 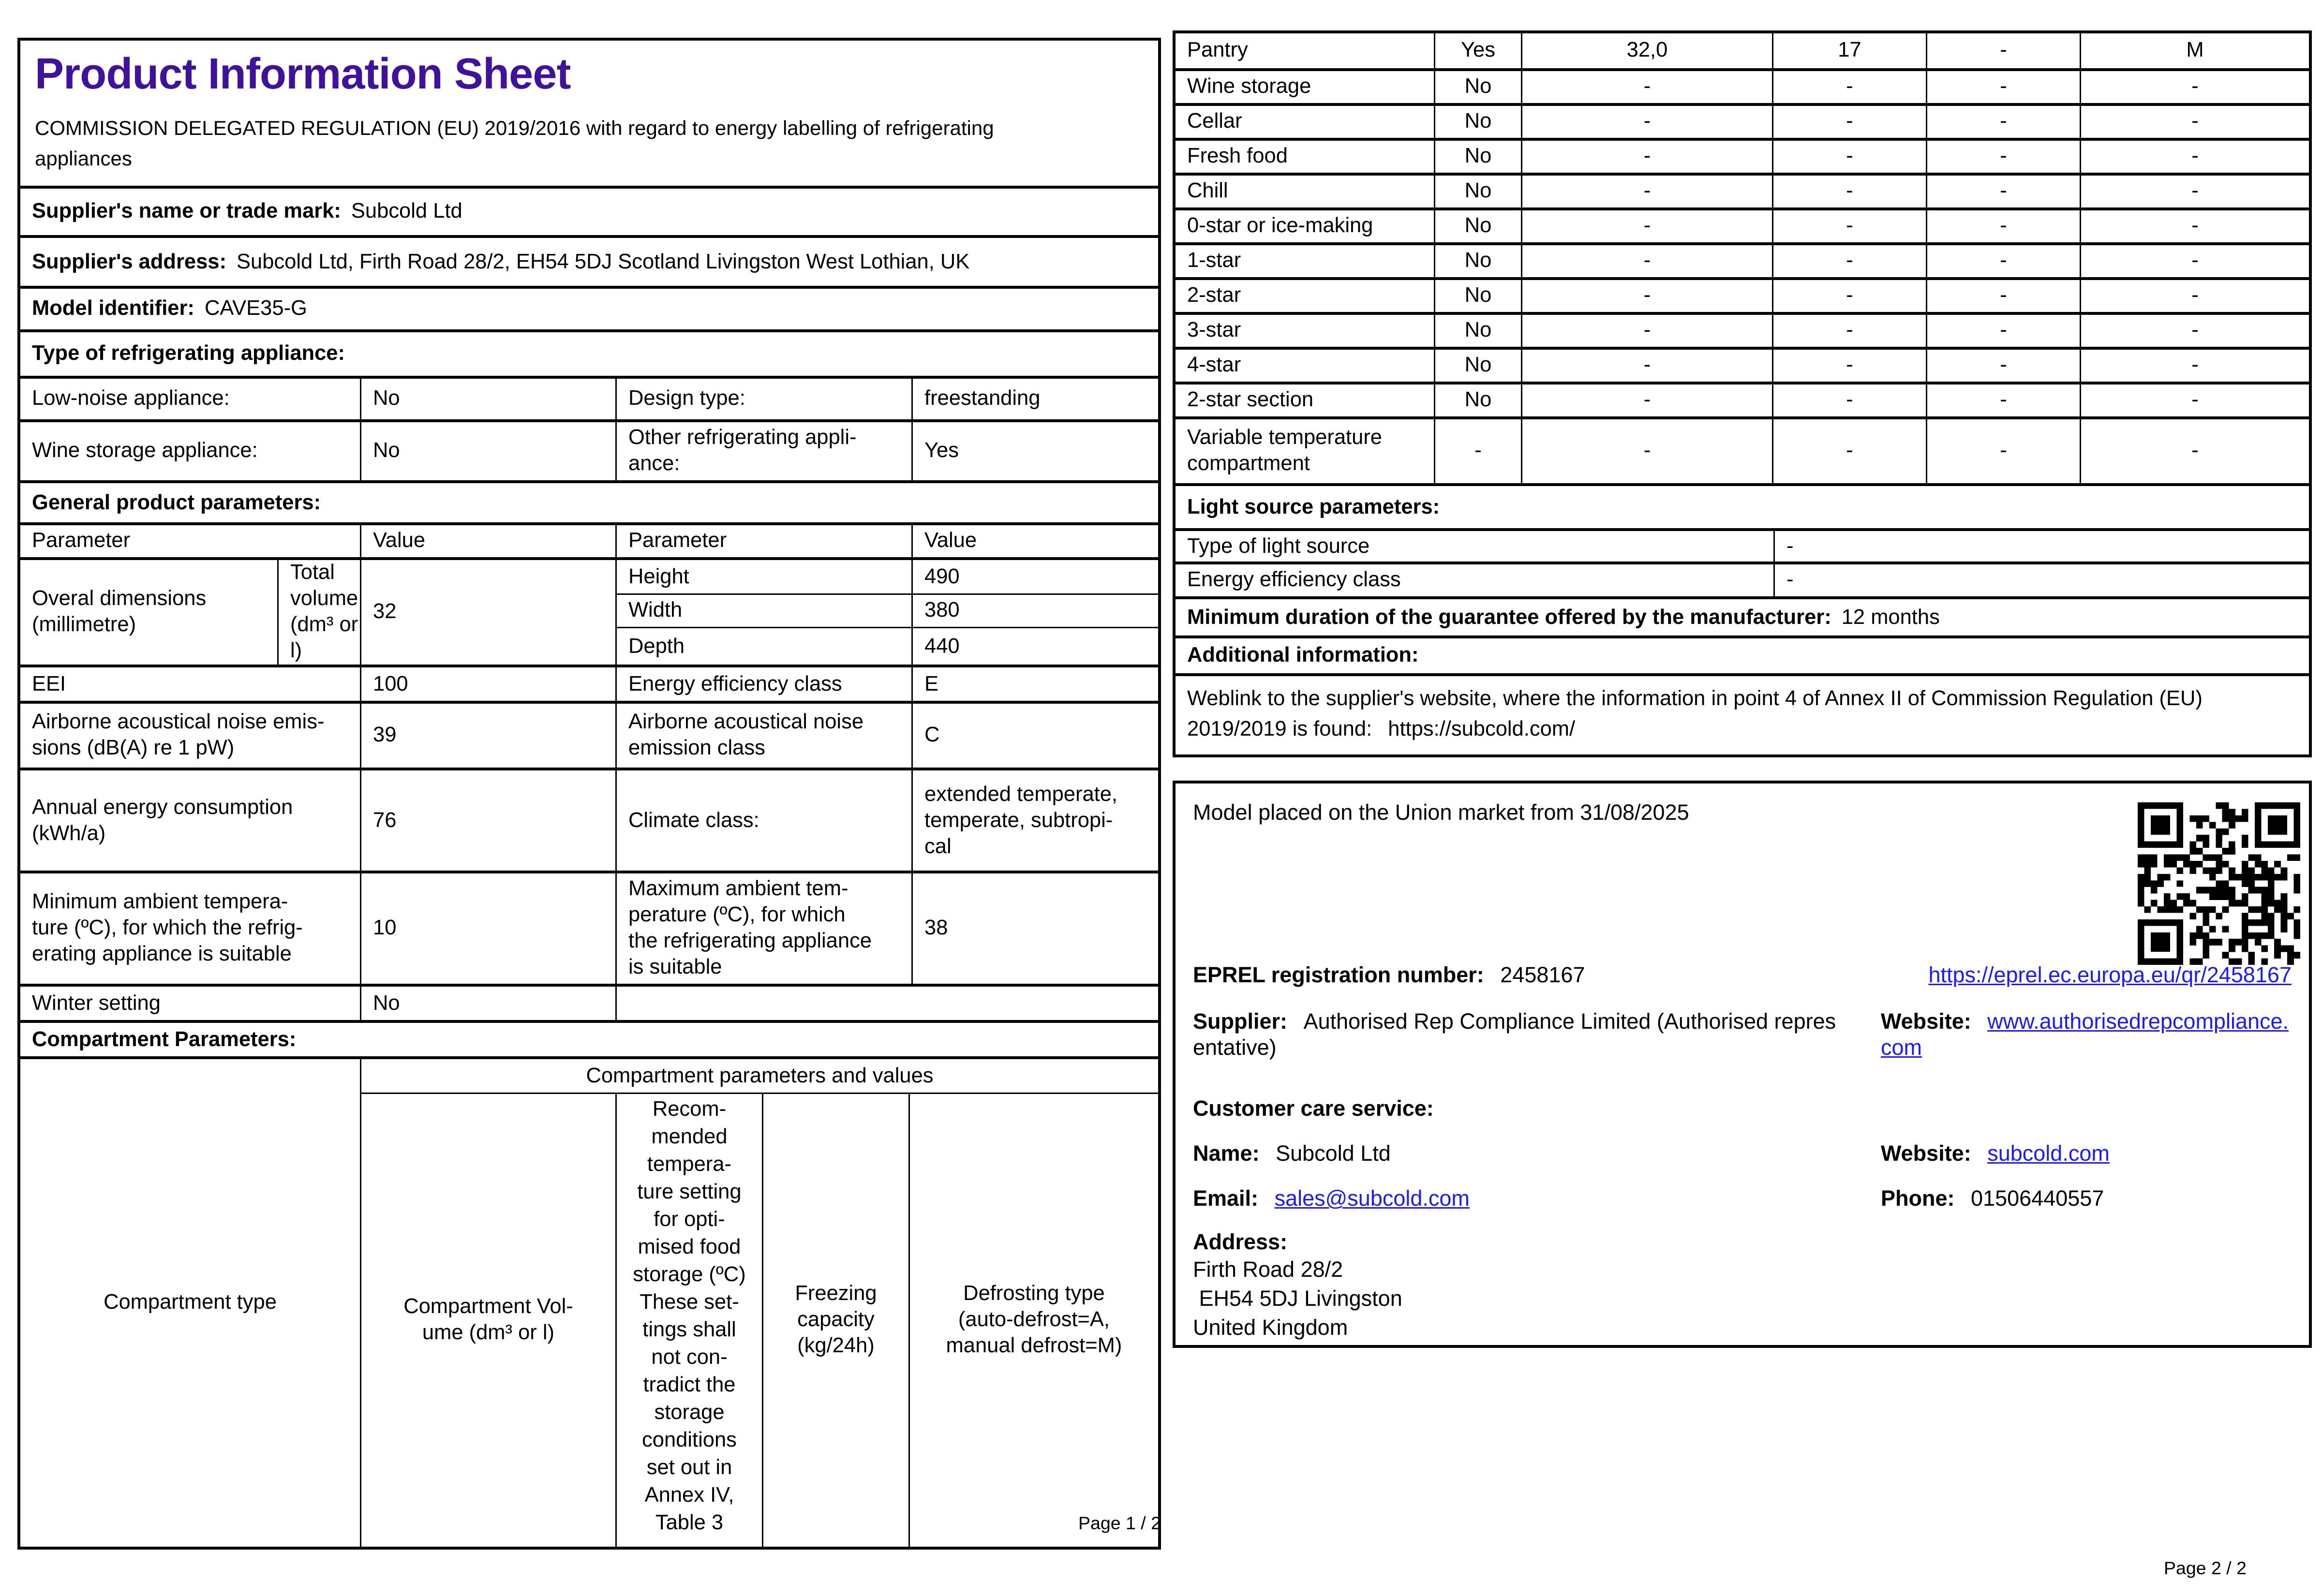 What do you see at coordinates (589, 352) in the screenshot?
I see `type-section-header: Type of refrigerating appliance:` at bounding box center [589, 352].